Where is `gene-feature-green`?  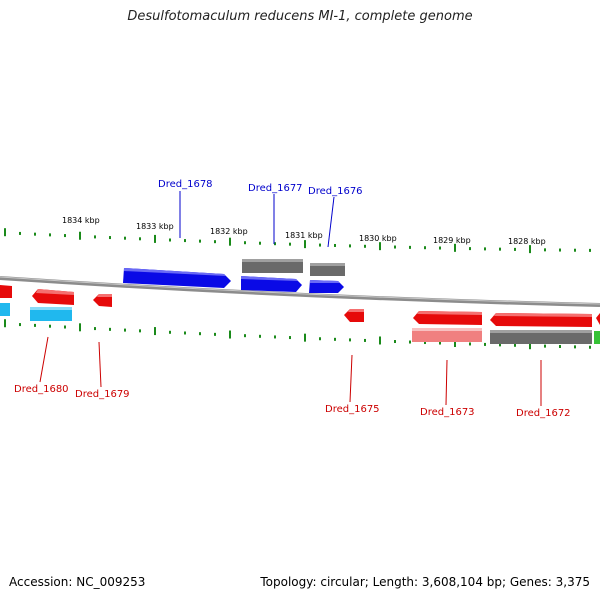 gene-feature-green is located at coordinates (597, 337).